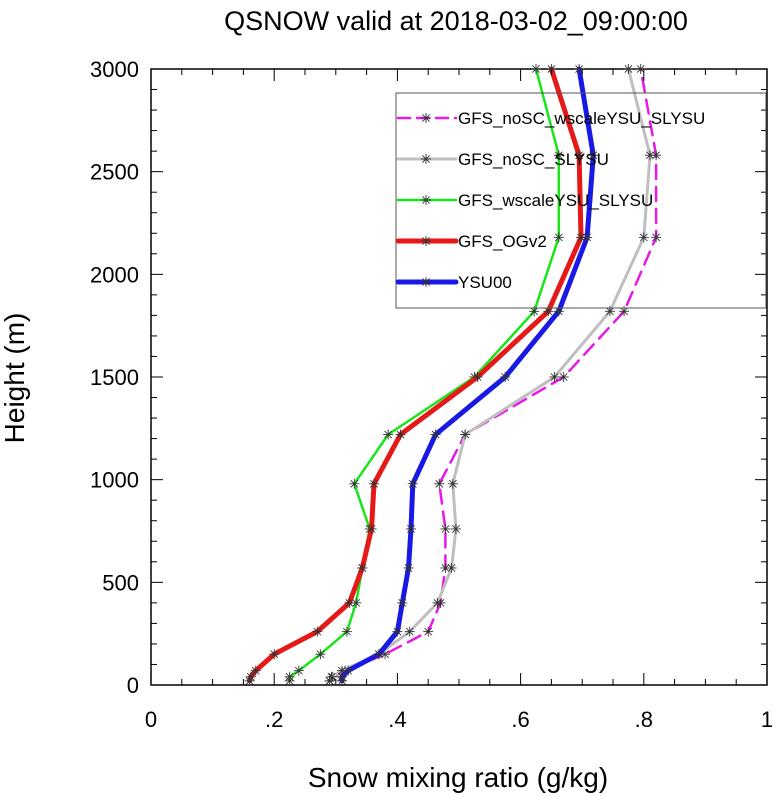 This screenshot has width=783, height=797. What do you see at coordinates (151, 719) in the screenshot?
I see `x-tick-label: 0` at bounding box center [151, 719].